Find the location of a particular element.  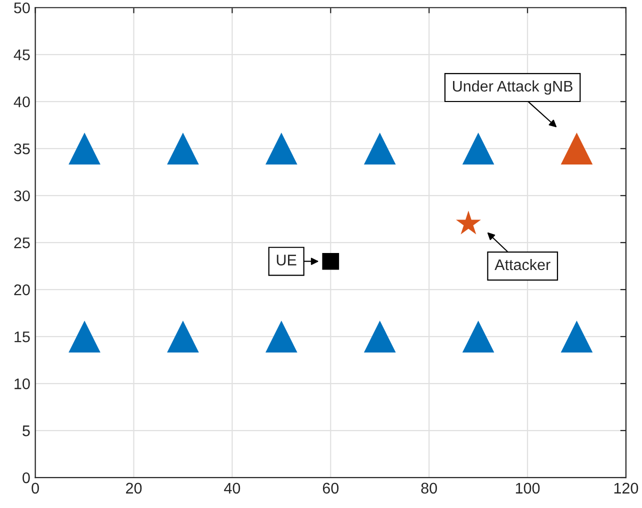

annotation: Under Attack gNB is located at coordinates (512, 87).